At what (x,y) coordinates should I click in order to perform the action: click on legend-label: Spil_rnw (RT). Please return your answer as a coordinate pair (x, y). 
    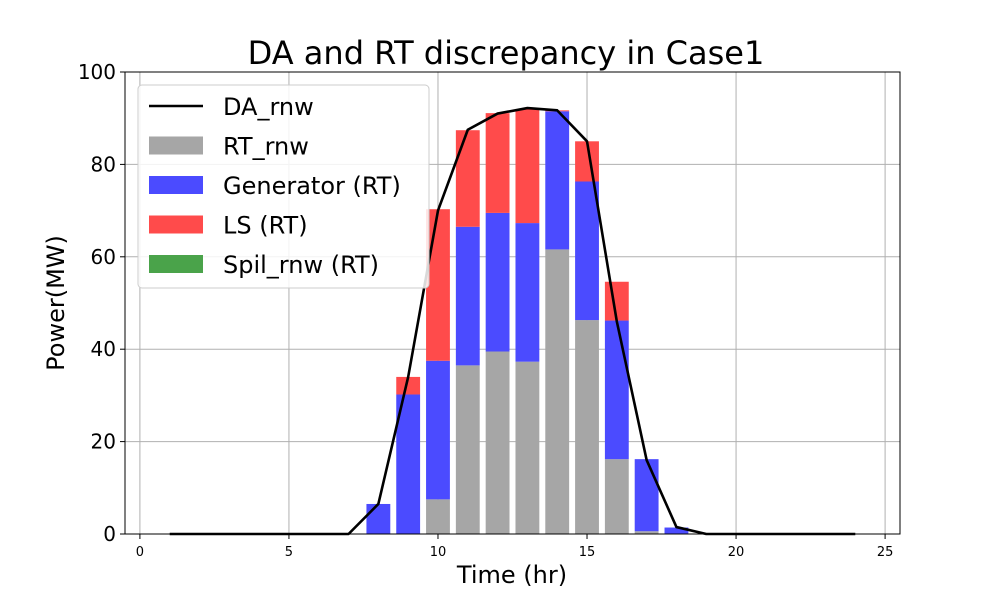
    Looking at the image, I should click on (301, 265).